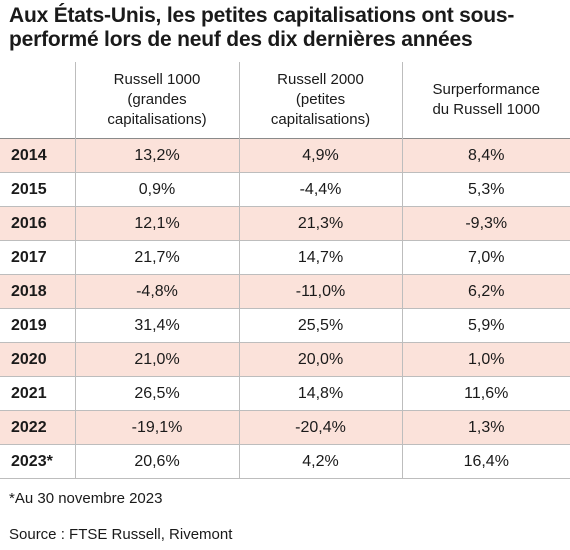  I want to click on russell-2000-cell: 4,9%, so click(320, 155).